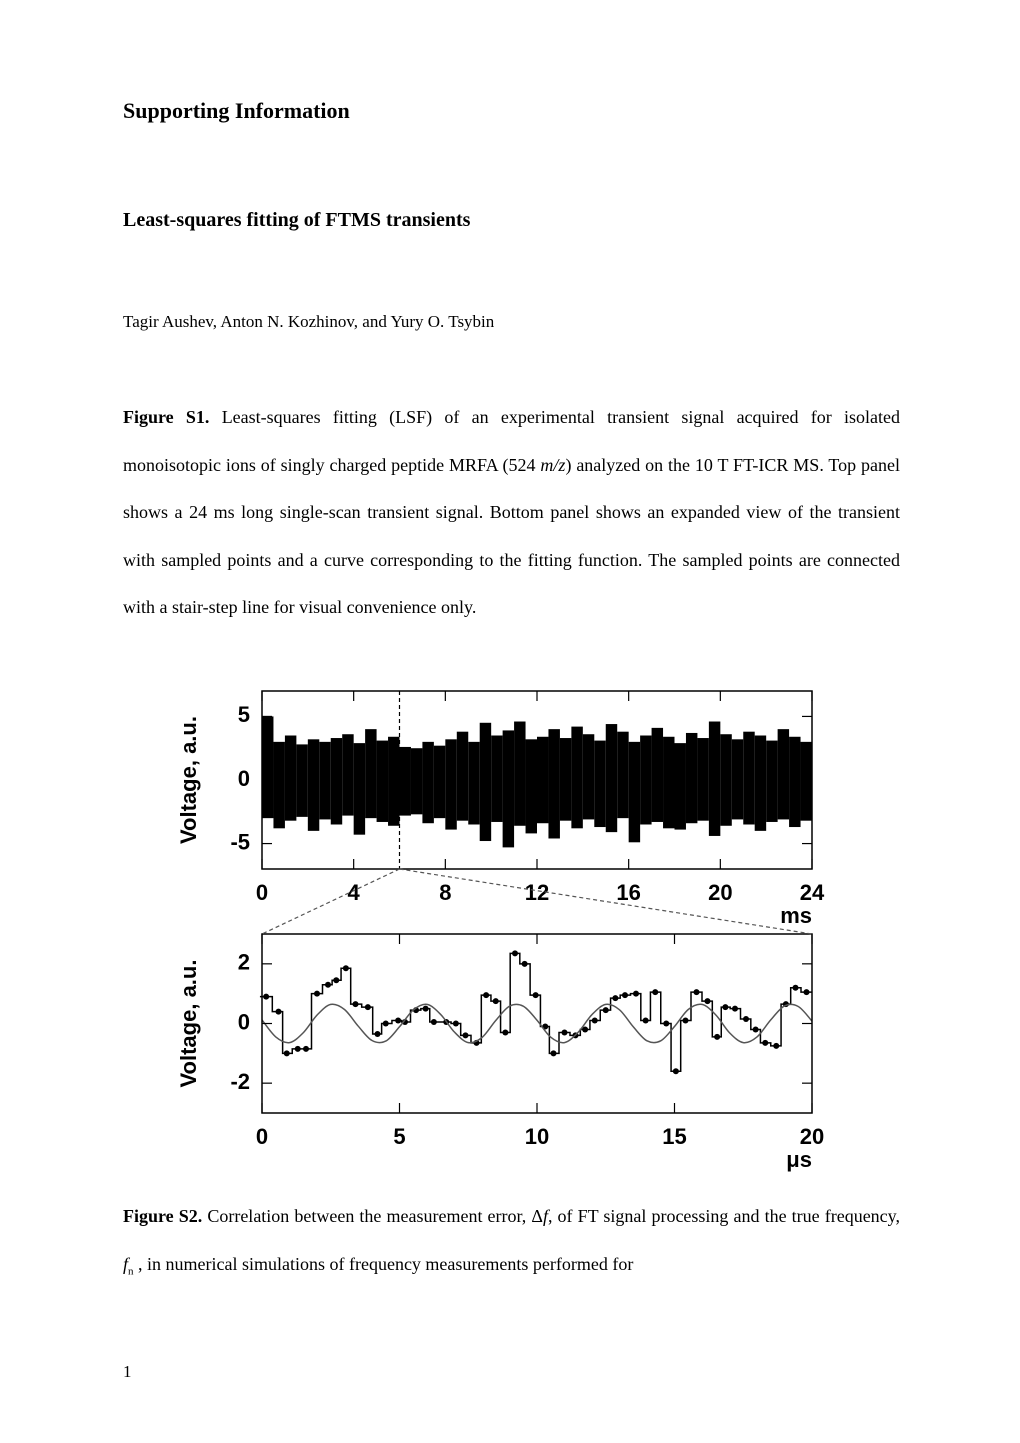  Describe the element at coordinates (445, 892) in the screenshot. I see `x-tick-label: 8` at that location.